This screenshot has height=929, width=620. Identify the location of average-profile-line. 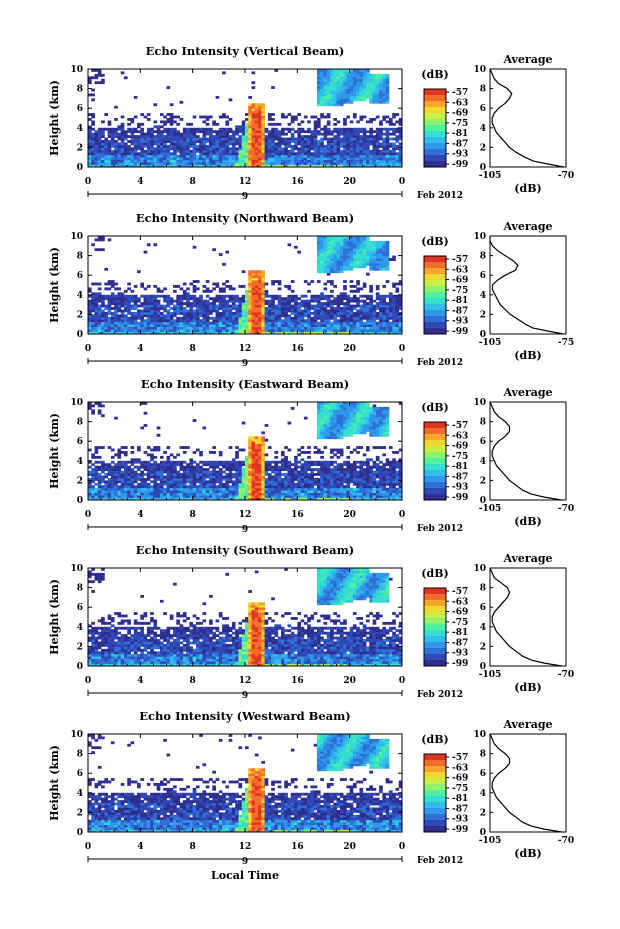
(526, 285).